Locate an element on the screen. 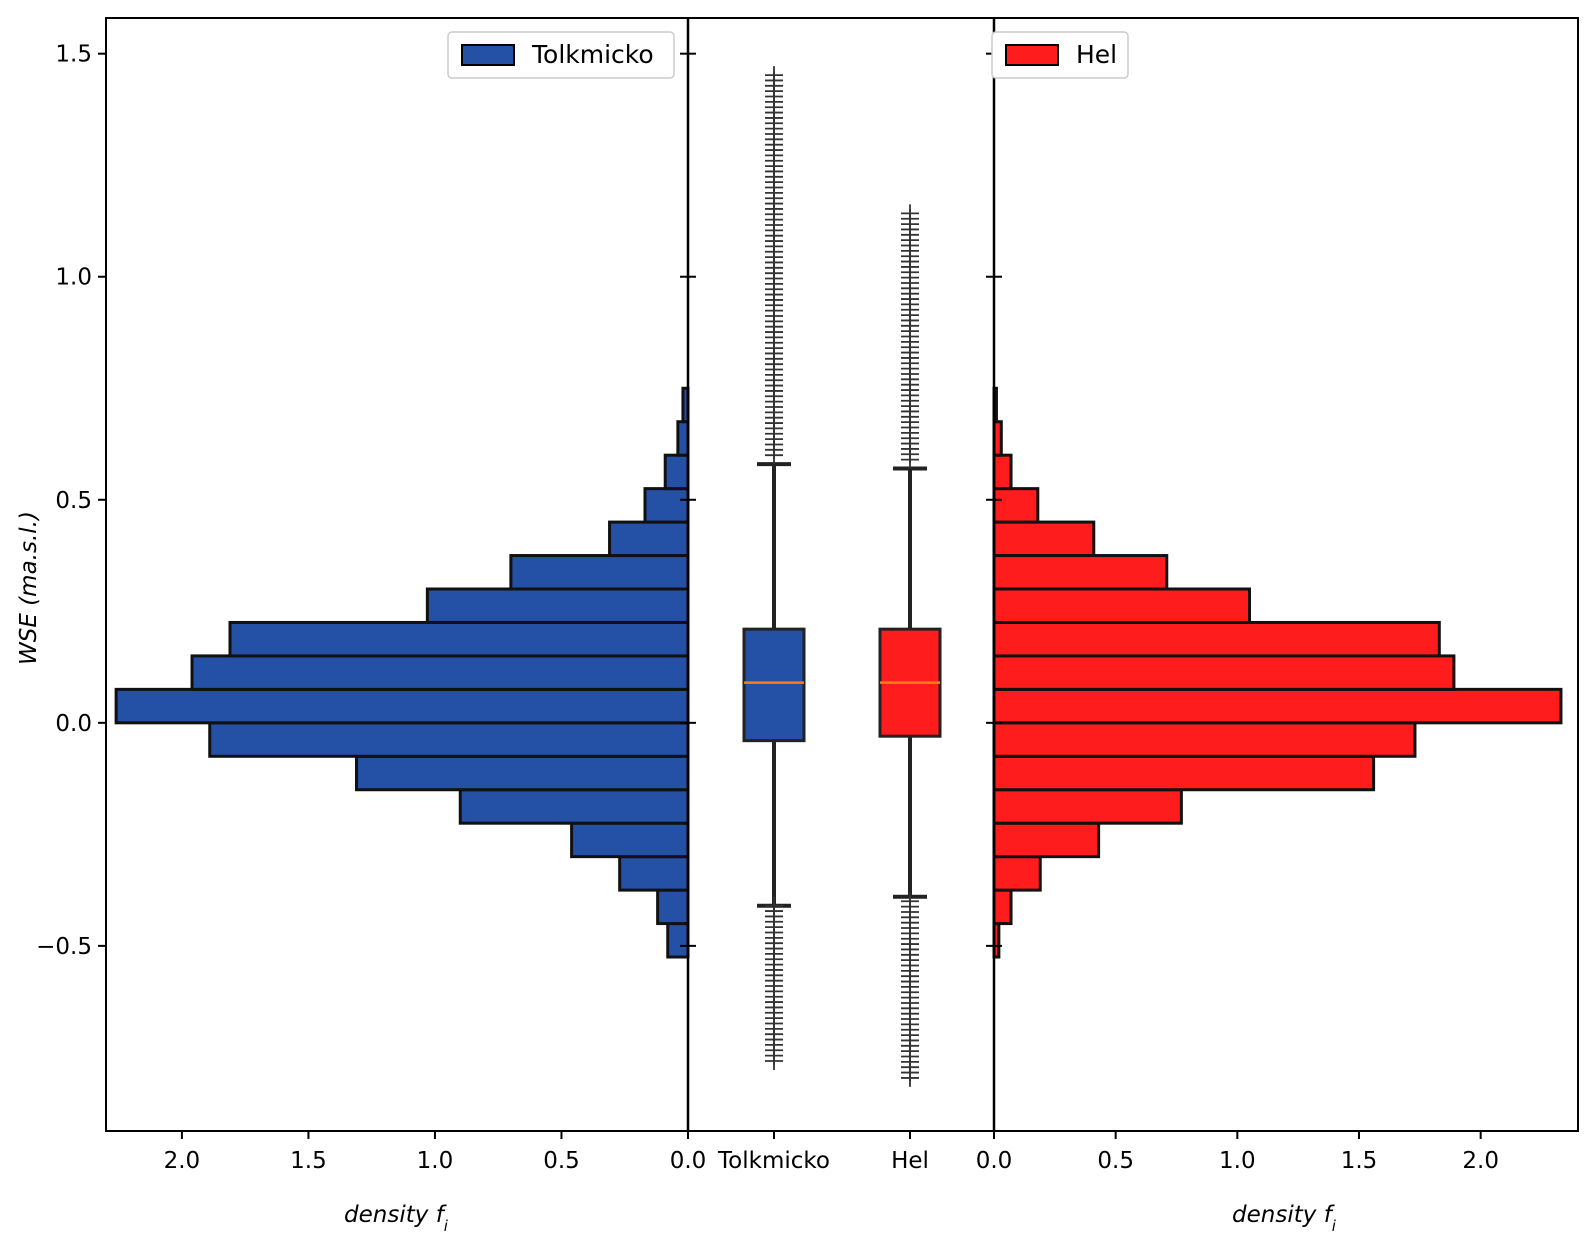  boxplots is located at coordinates (842, 576).